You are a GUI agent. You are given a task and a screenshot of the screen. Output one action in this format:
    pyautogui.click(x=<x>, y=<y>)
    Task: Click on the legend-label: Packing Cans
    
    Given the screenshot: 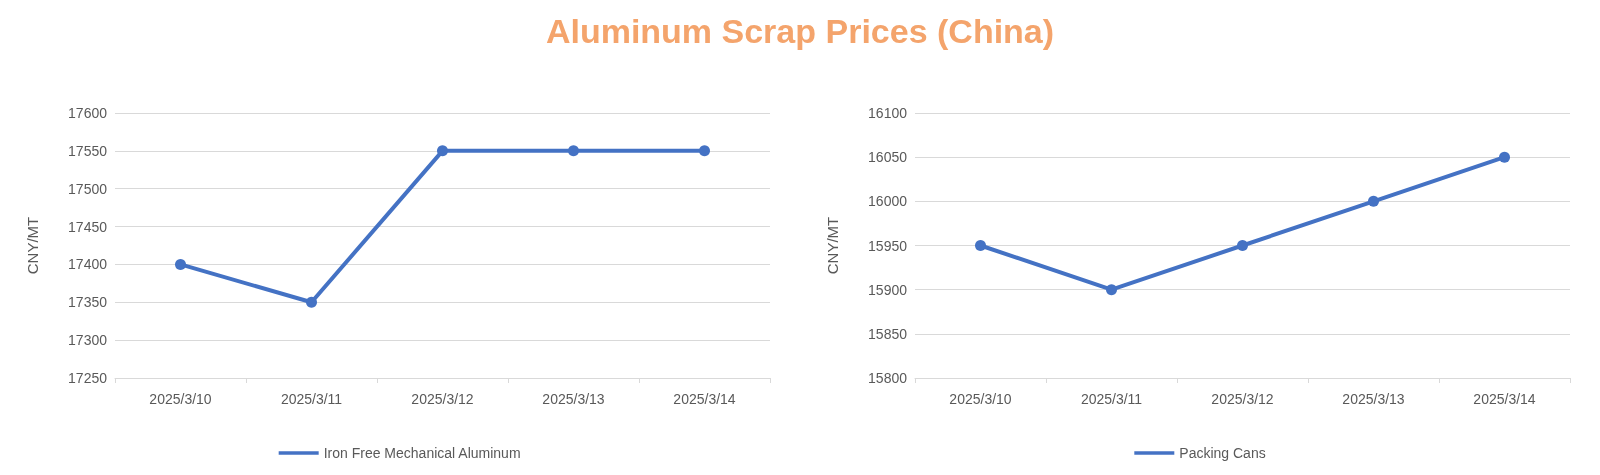 What is the action you would take?
    pyautogui.click(x=1222, y=453)
    